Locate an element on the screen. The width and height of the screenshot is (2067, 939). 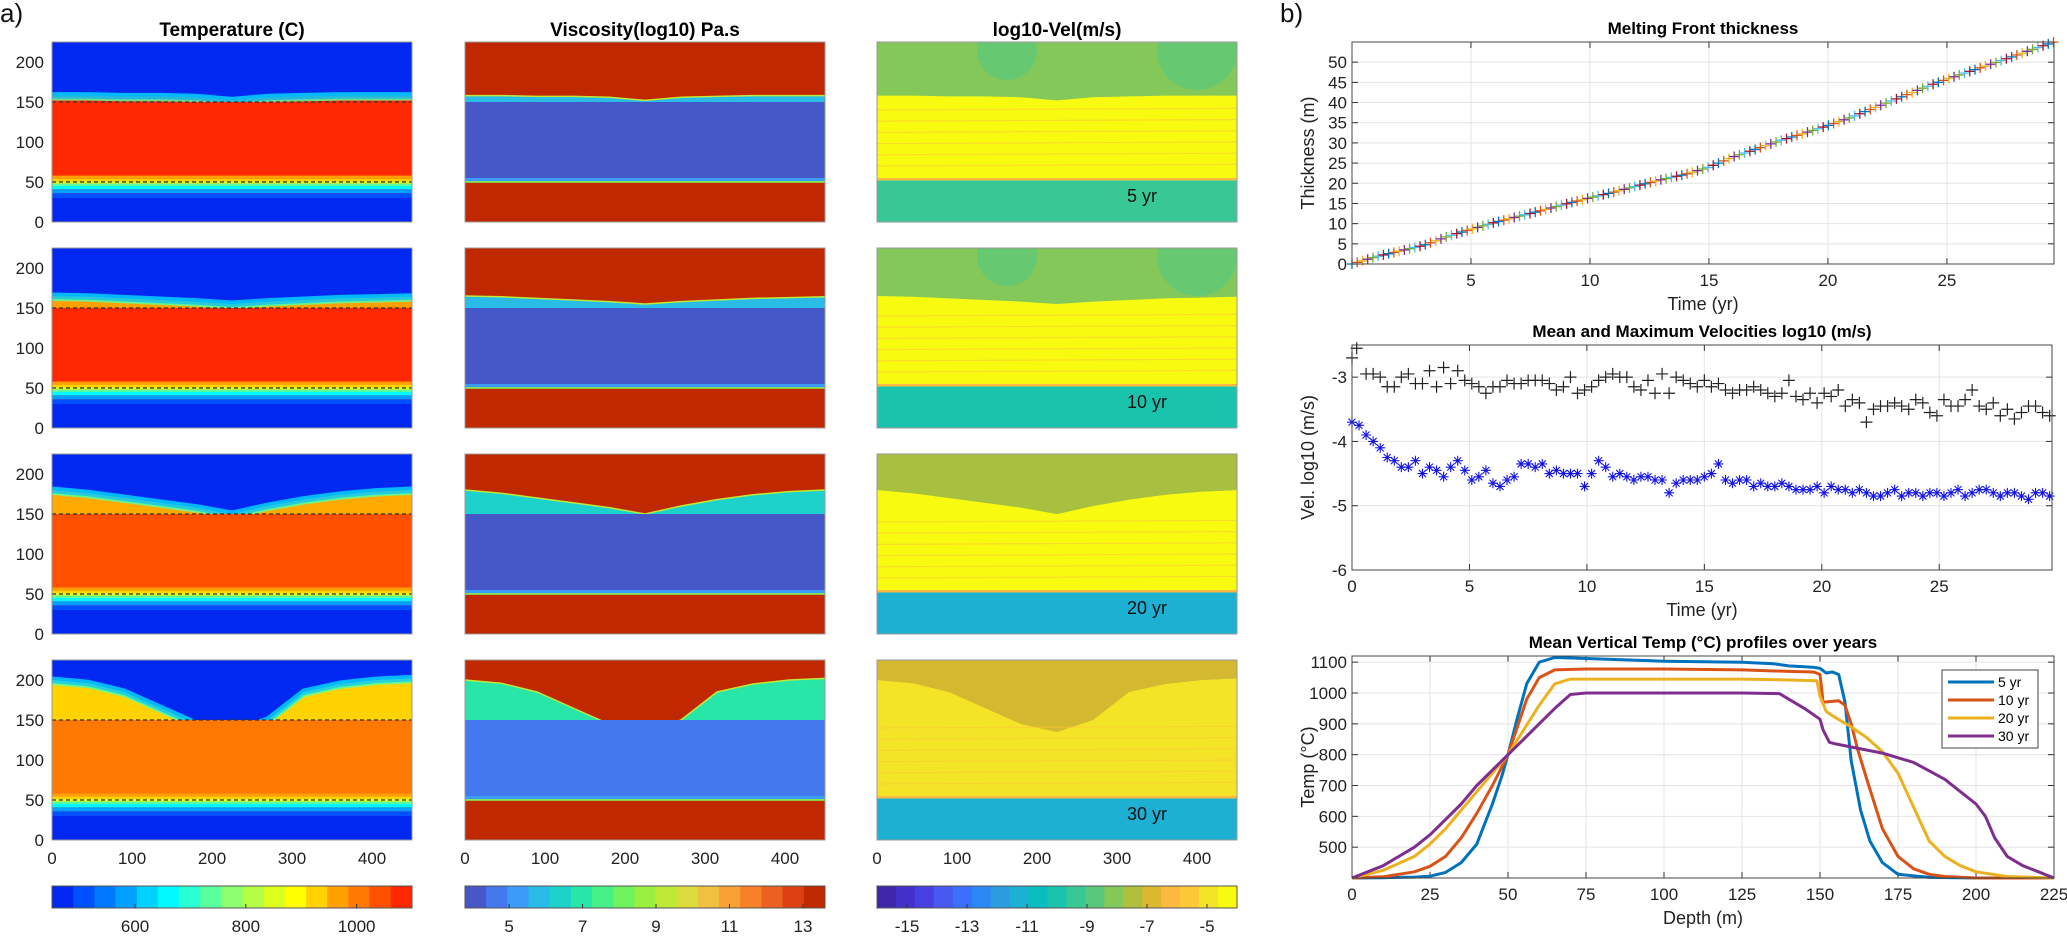
colorbar-tick-label: -9 is located at coordinates (1086, 926).